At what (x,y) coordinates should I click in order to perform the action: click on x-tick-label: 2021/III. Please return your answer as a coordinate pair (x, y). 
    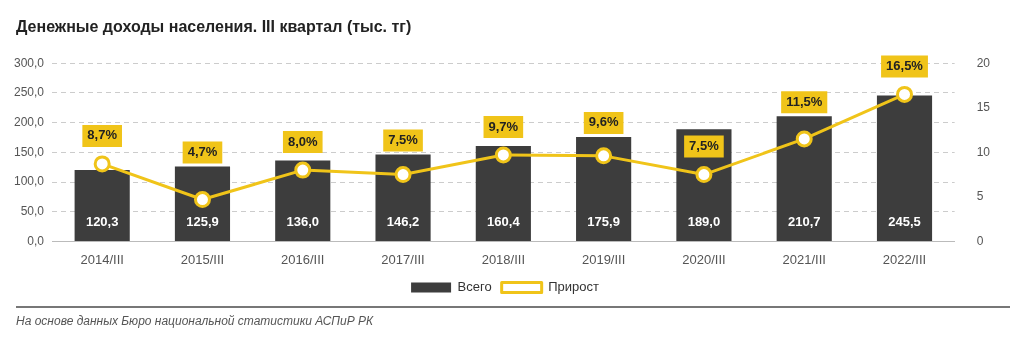
    Looking at the image, I should click on (804, 259).